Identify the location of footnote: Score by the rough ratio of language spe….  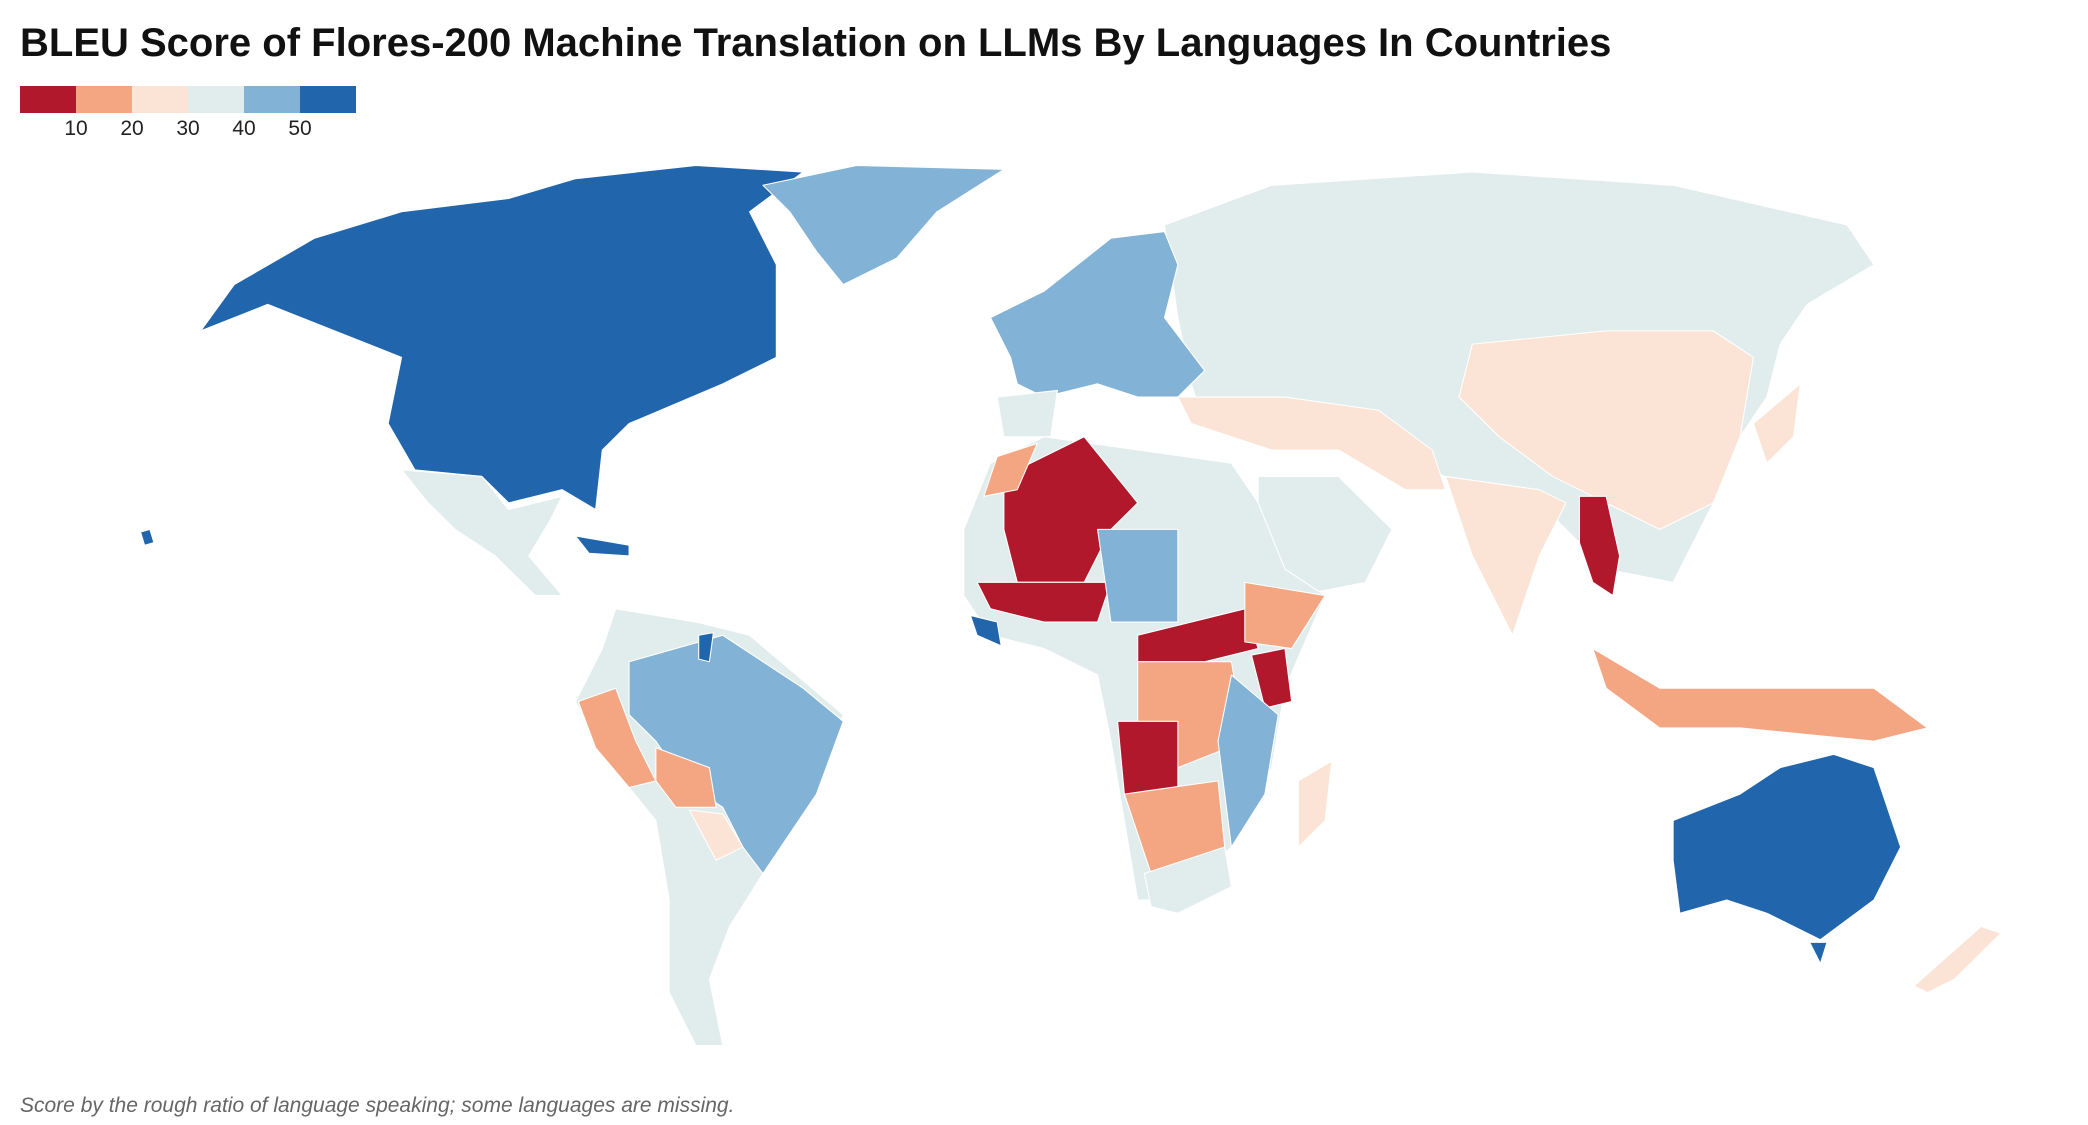
(377, 1105).